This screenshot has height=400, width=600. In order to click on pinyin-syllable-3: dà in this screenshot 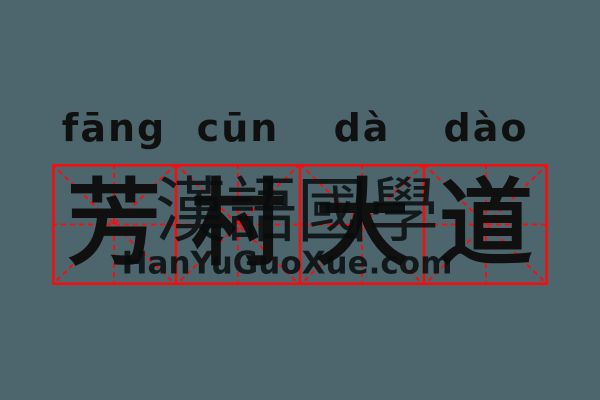, I will do `click(362, 128)`.